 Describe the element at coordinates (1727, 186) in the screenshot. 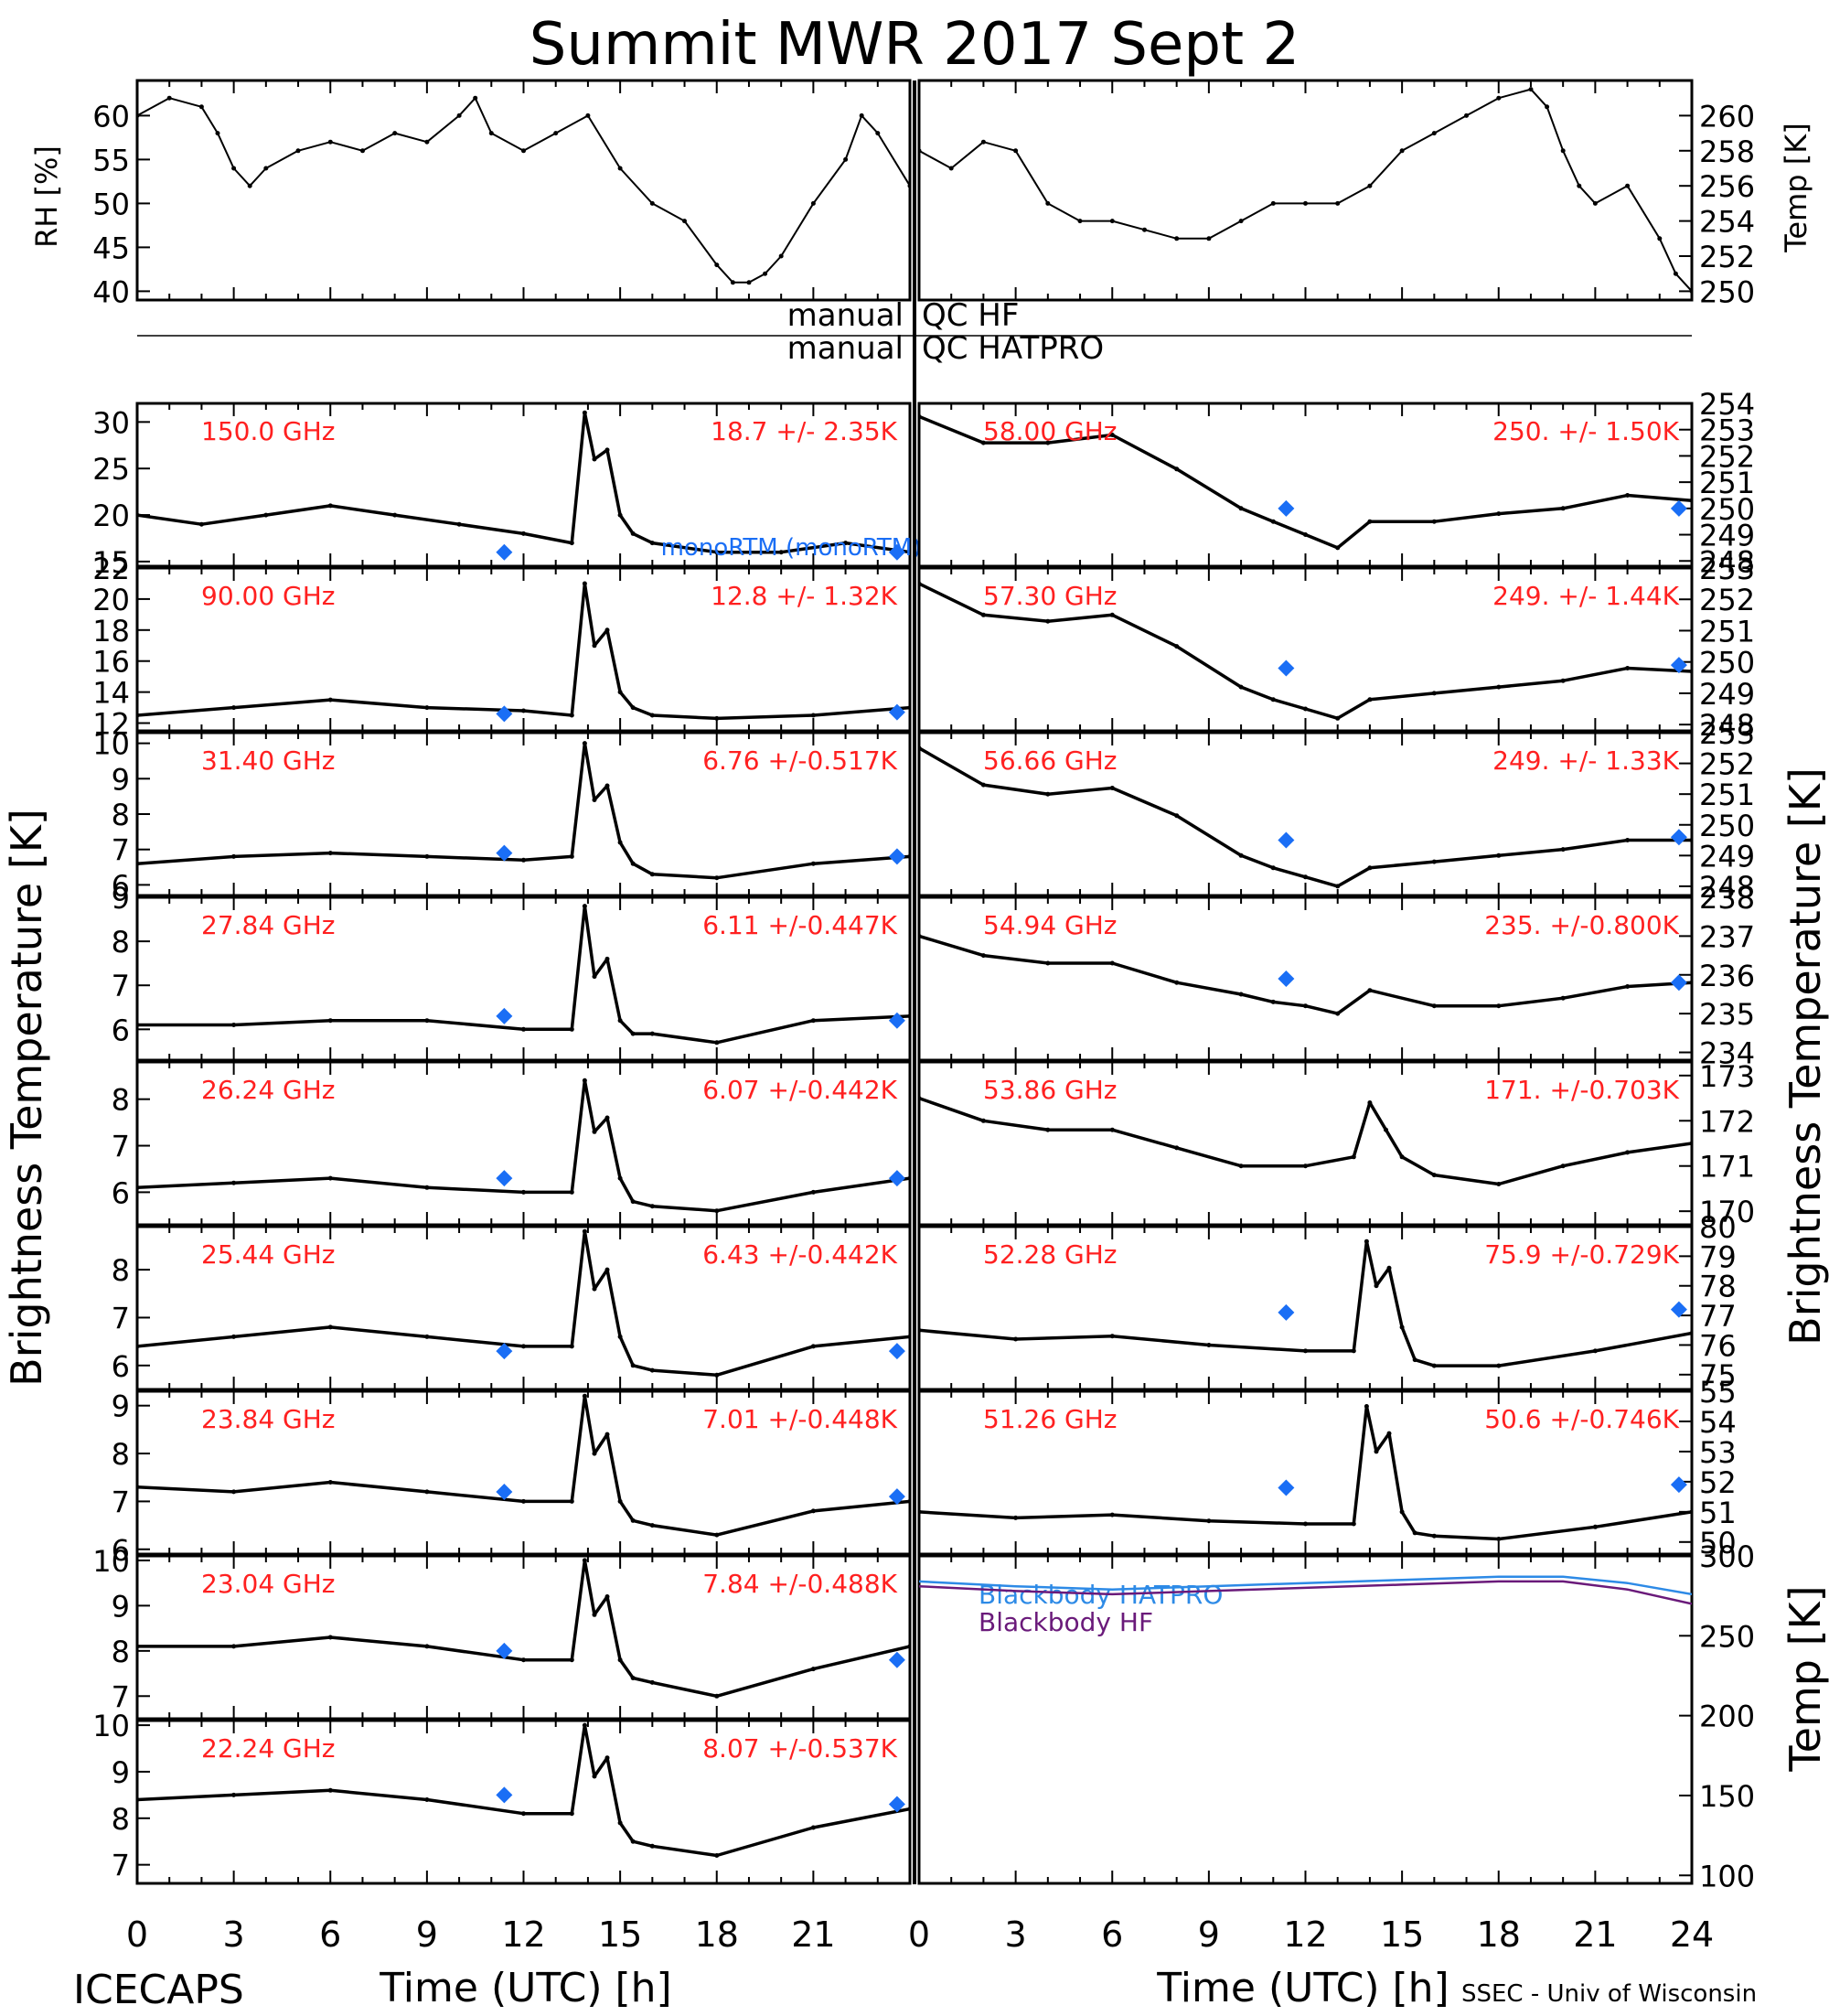

I see `y-tick-label: 256` at that location.